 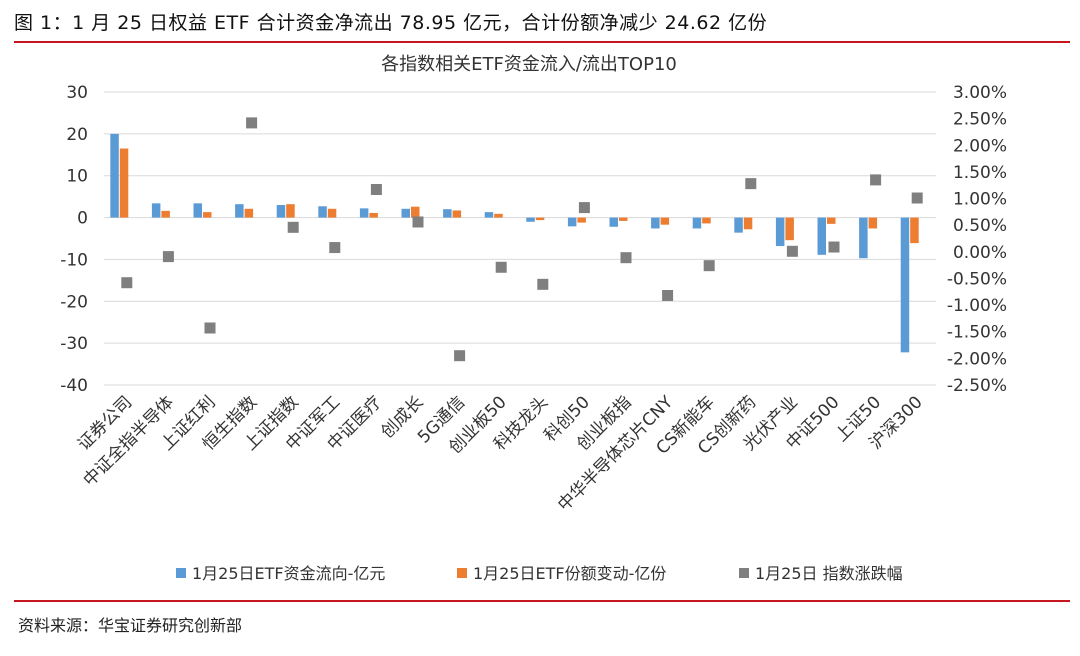 What do you see at coordinates (77, 177) in the screenshot?
I see `y-left-tick-label: 10` at bounding box center [77, 177].